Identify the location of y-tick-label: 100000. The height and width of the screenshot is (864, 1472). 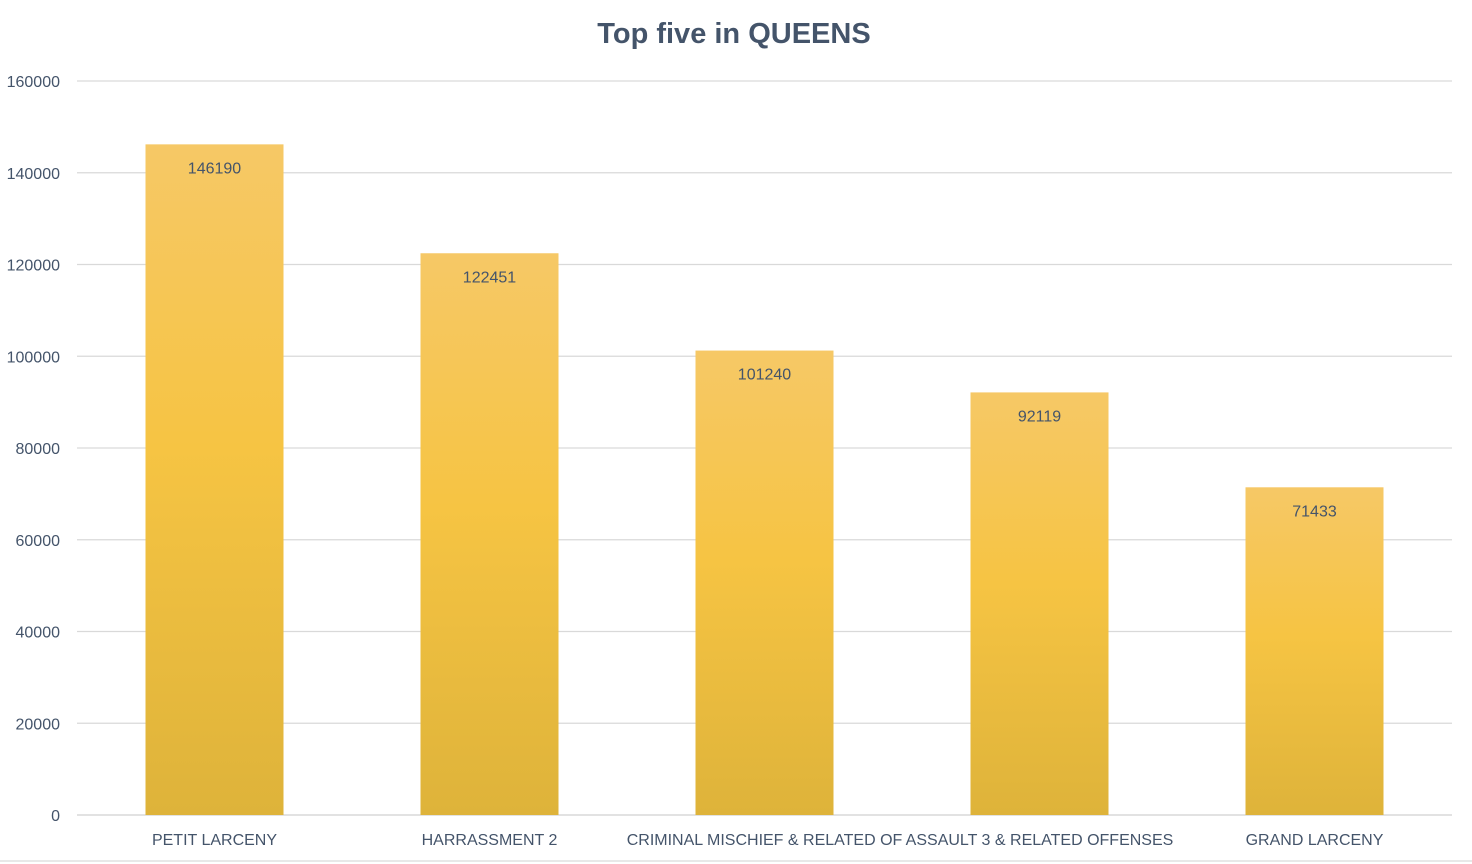
(33, 357).